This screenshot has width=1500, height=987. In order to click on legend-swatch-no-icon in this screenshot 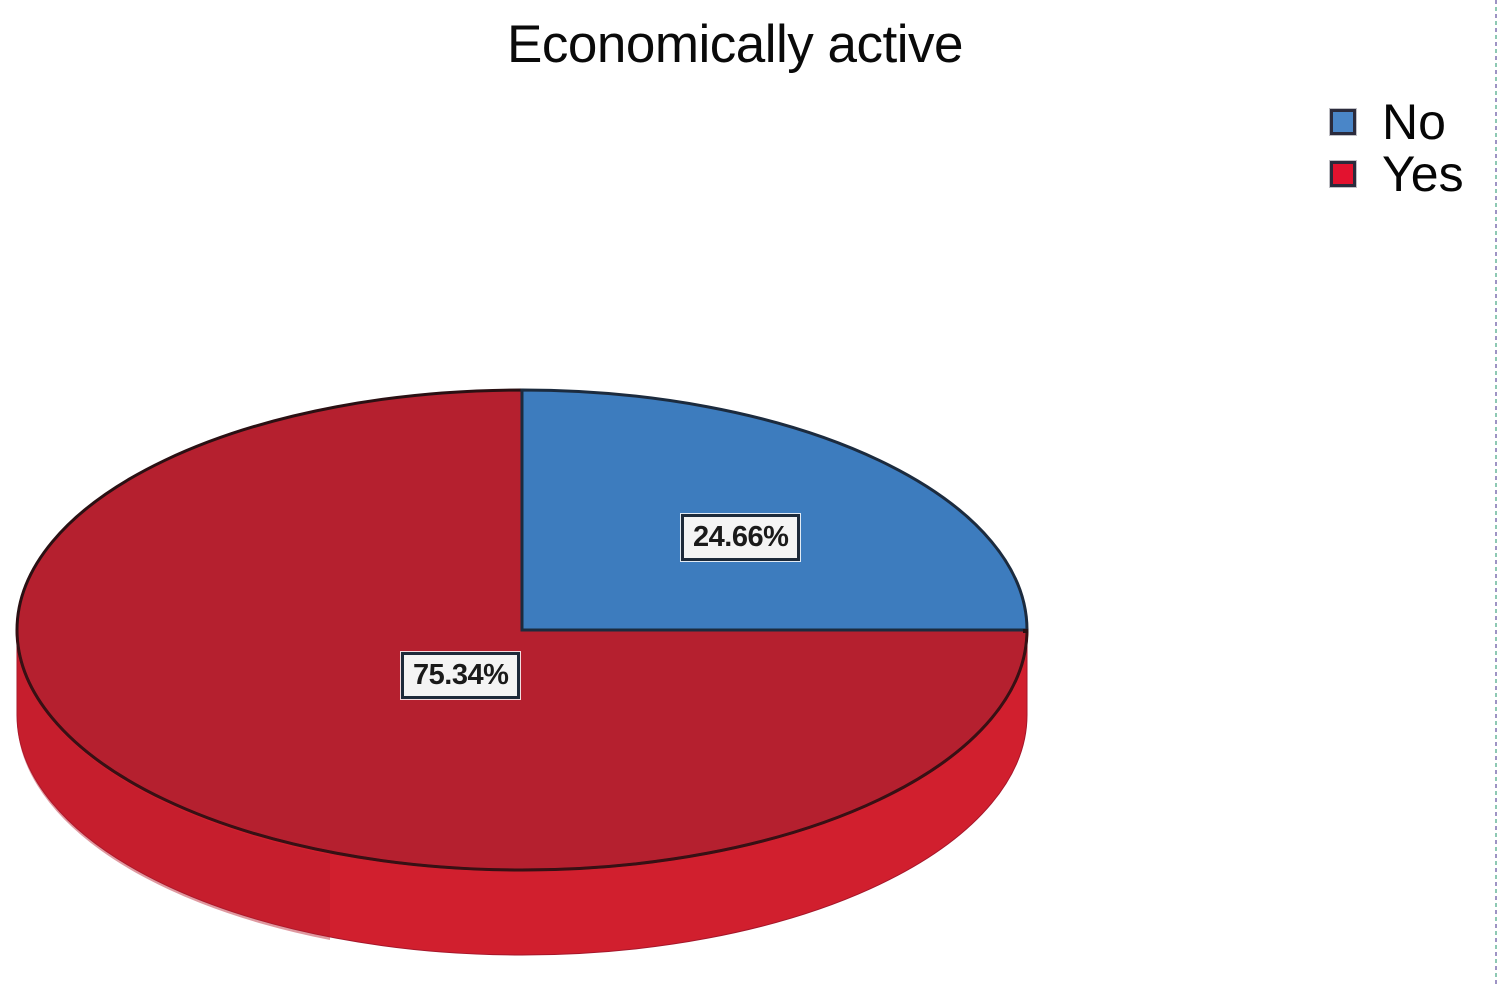, I will do `click(1343, 122)`.